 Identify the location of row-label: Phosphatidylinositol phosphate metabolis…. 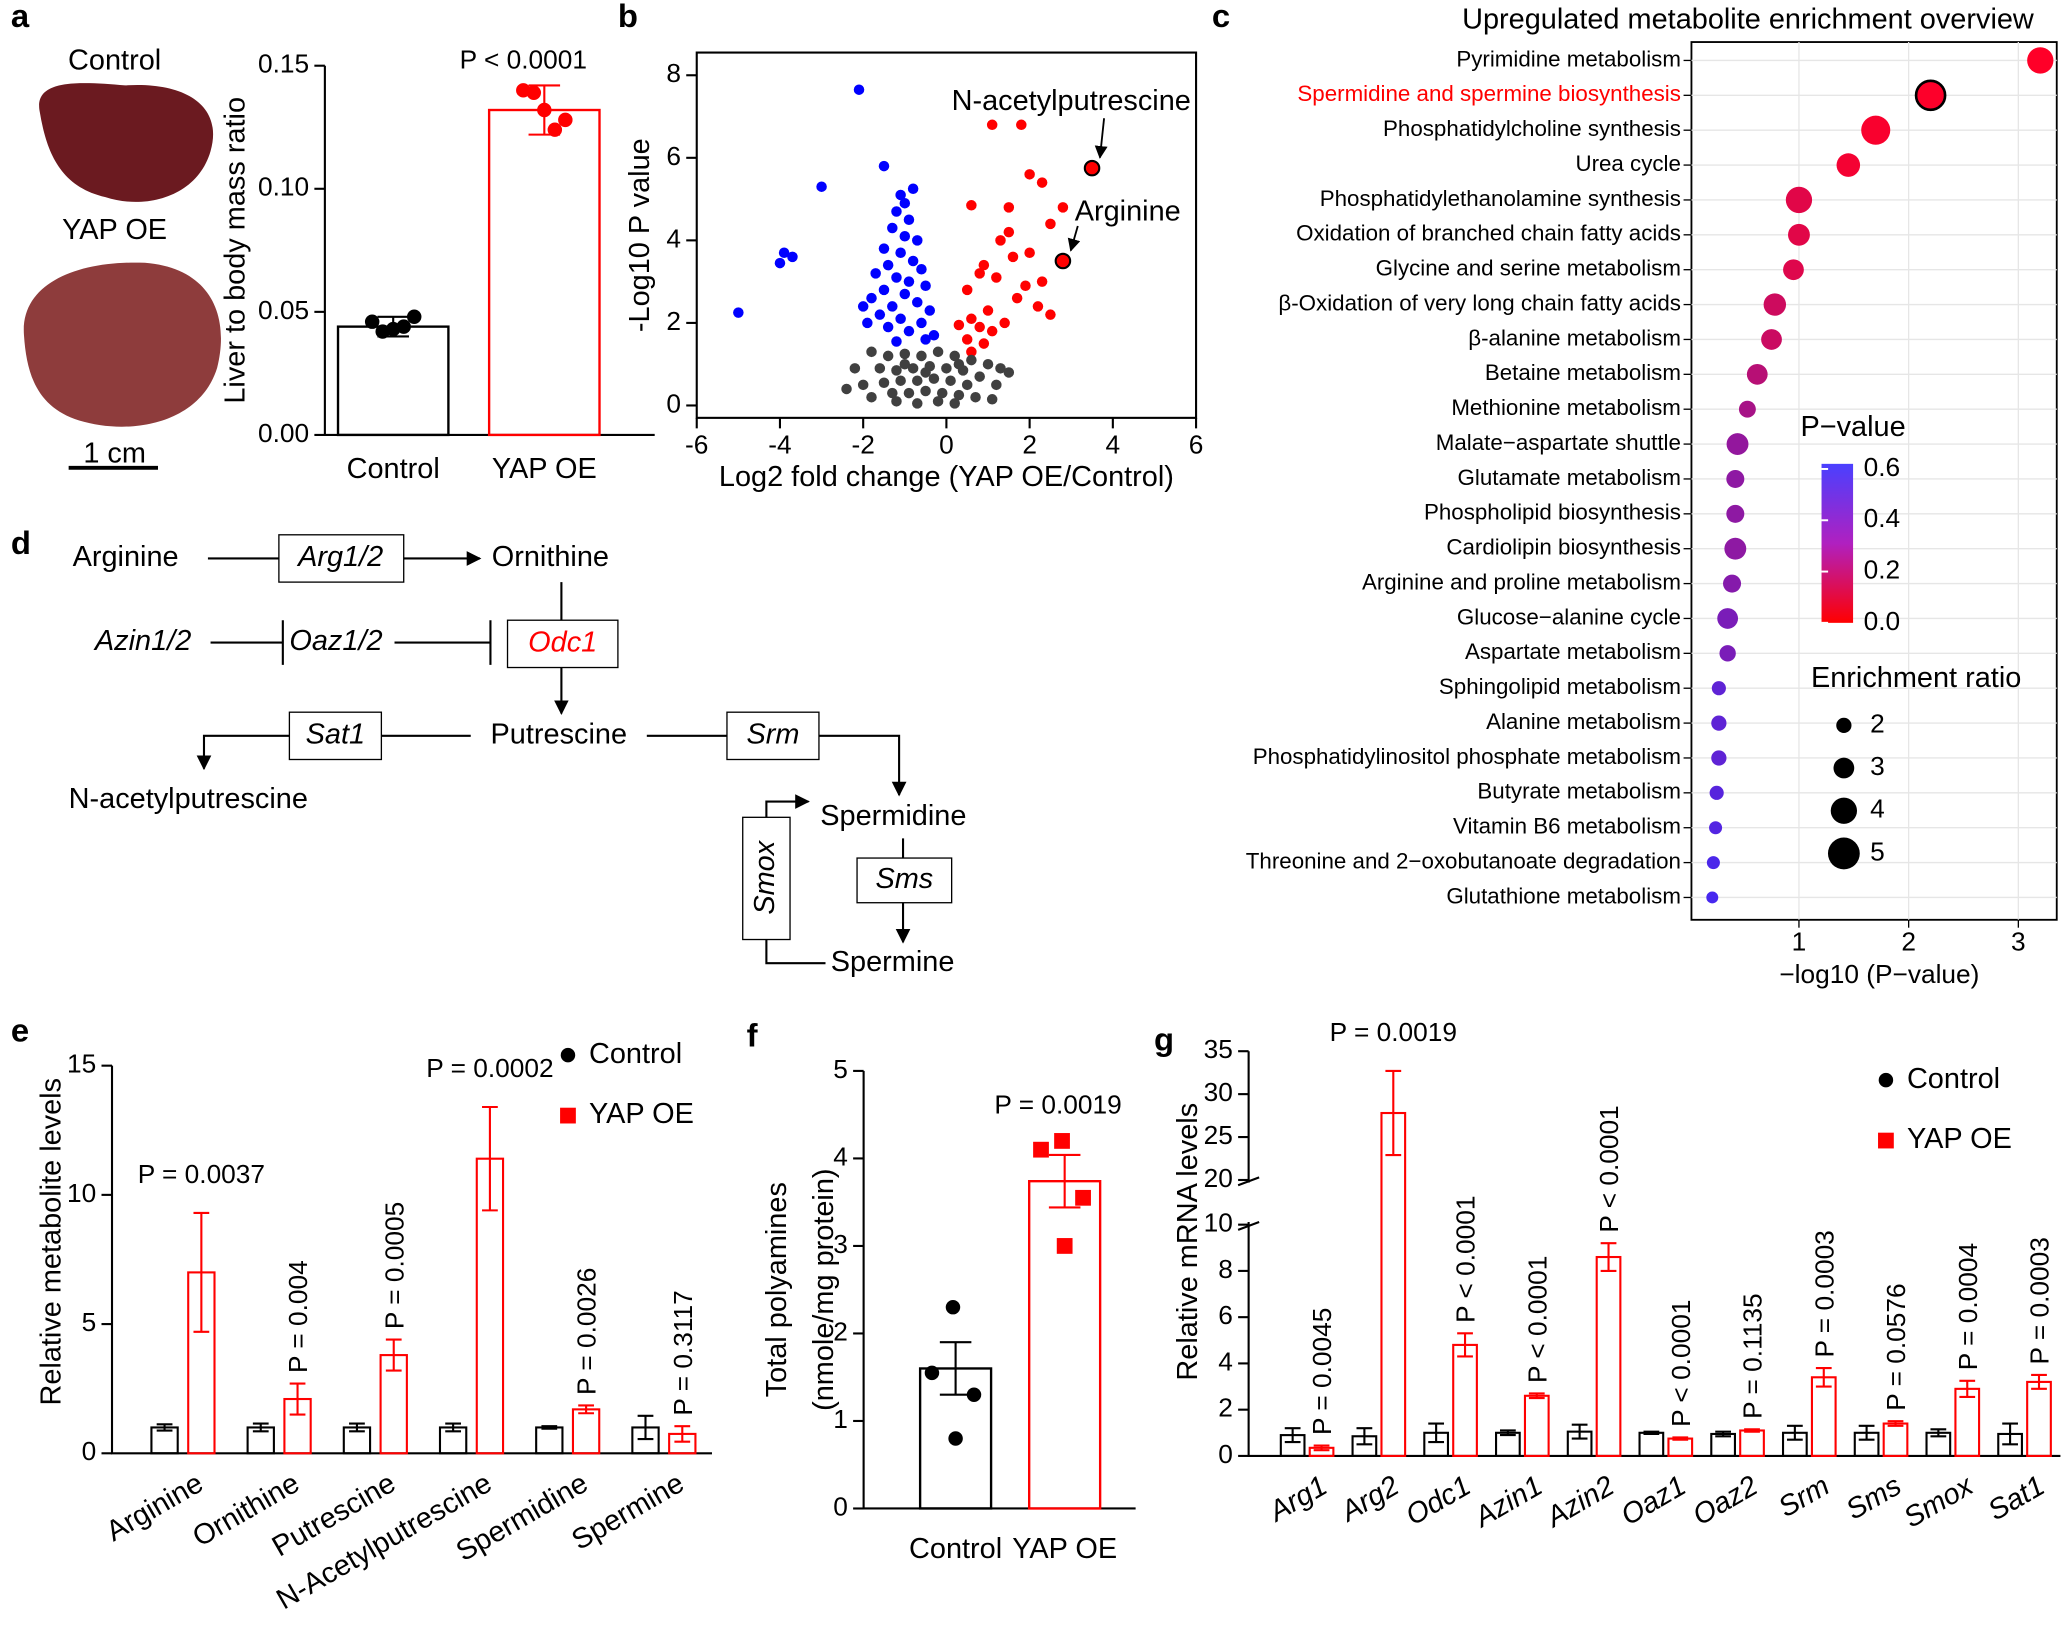
(1467, 756).